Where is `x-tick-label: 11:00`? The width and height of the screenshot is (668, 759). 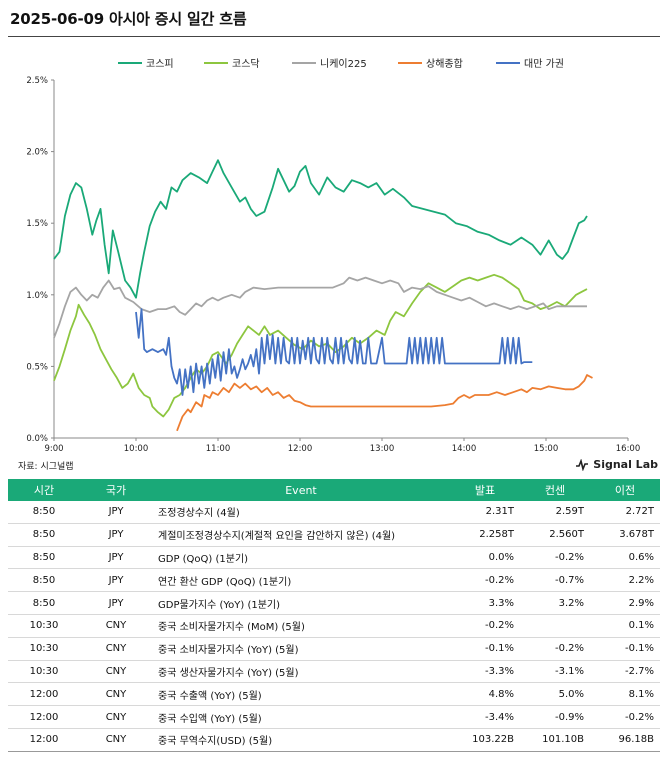
x-tick-label: 11:00 is located at coordinates (218, 449).